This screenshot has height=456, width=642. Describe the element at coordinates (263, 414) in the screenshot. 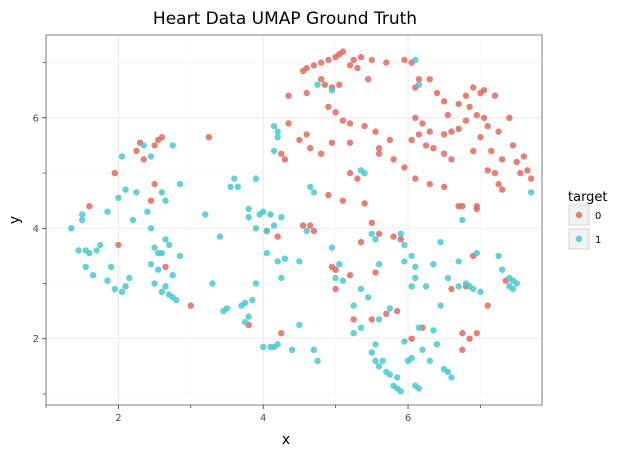

I see `x-axis-ticks: 2 4 6` at that location.